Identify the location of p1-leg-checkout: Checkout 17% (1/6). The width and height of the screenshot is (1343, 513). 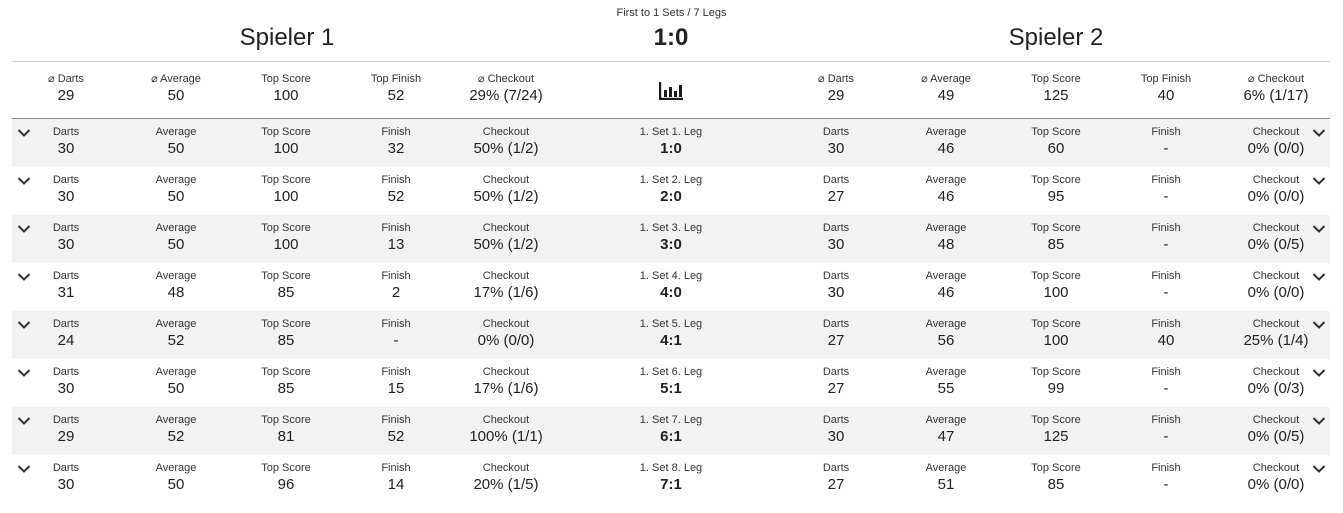
(506, 381).